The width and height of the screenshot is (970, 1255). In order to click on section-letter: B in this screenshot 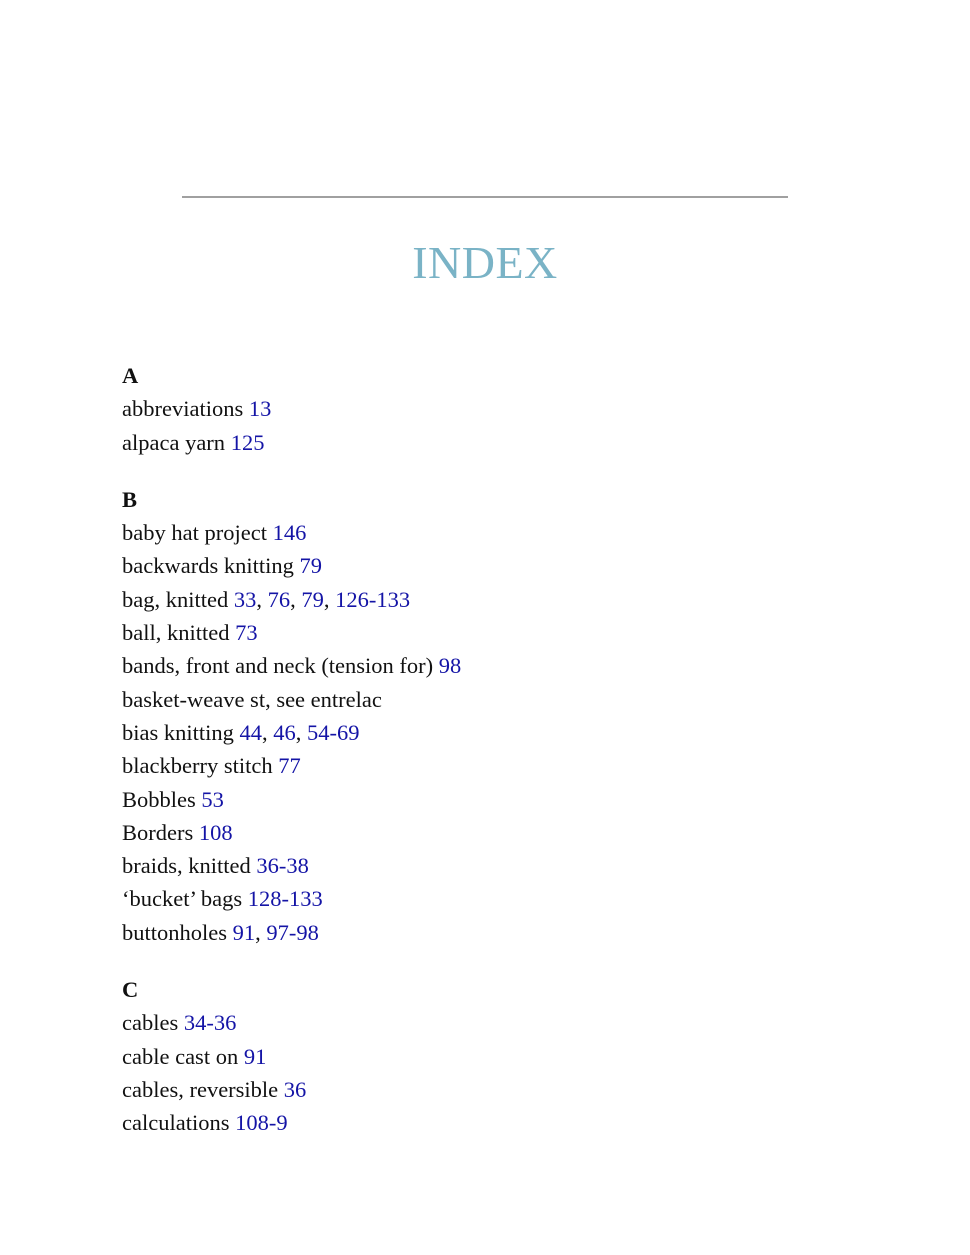, I will do `click(130, 499)`.